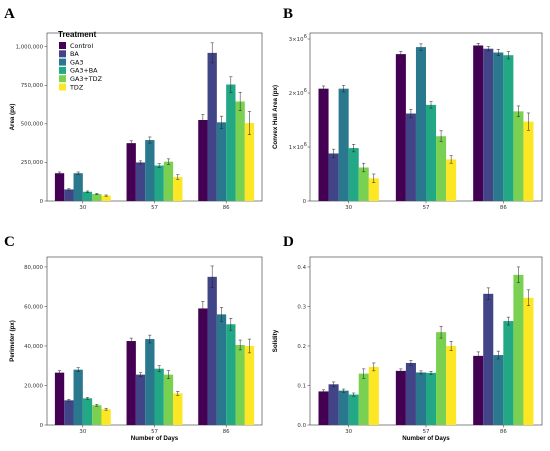 This screenshot has height=451, width=550. Describe the element at coordinates (9, 14) in the screenshot. I see `panel-letter: A` at that location.